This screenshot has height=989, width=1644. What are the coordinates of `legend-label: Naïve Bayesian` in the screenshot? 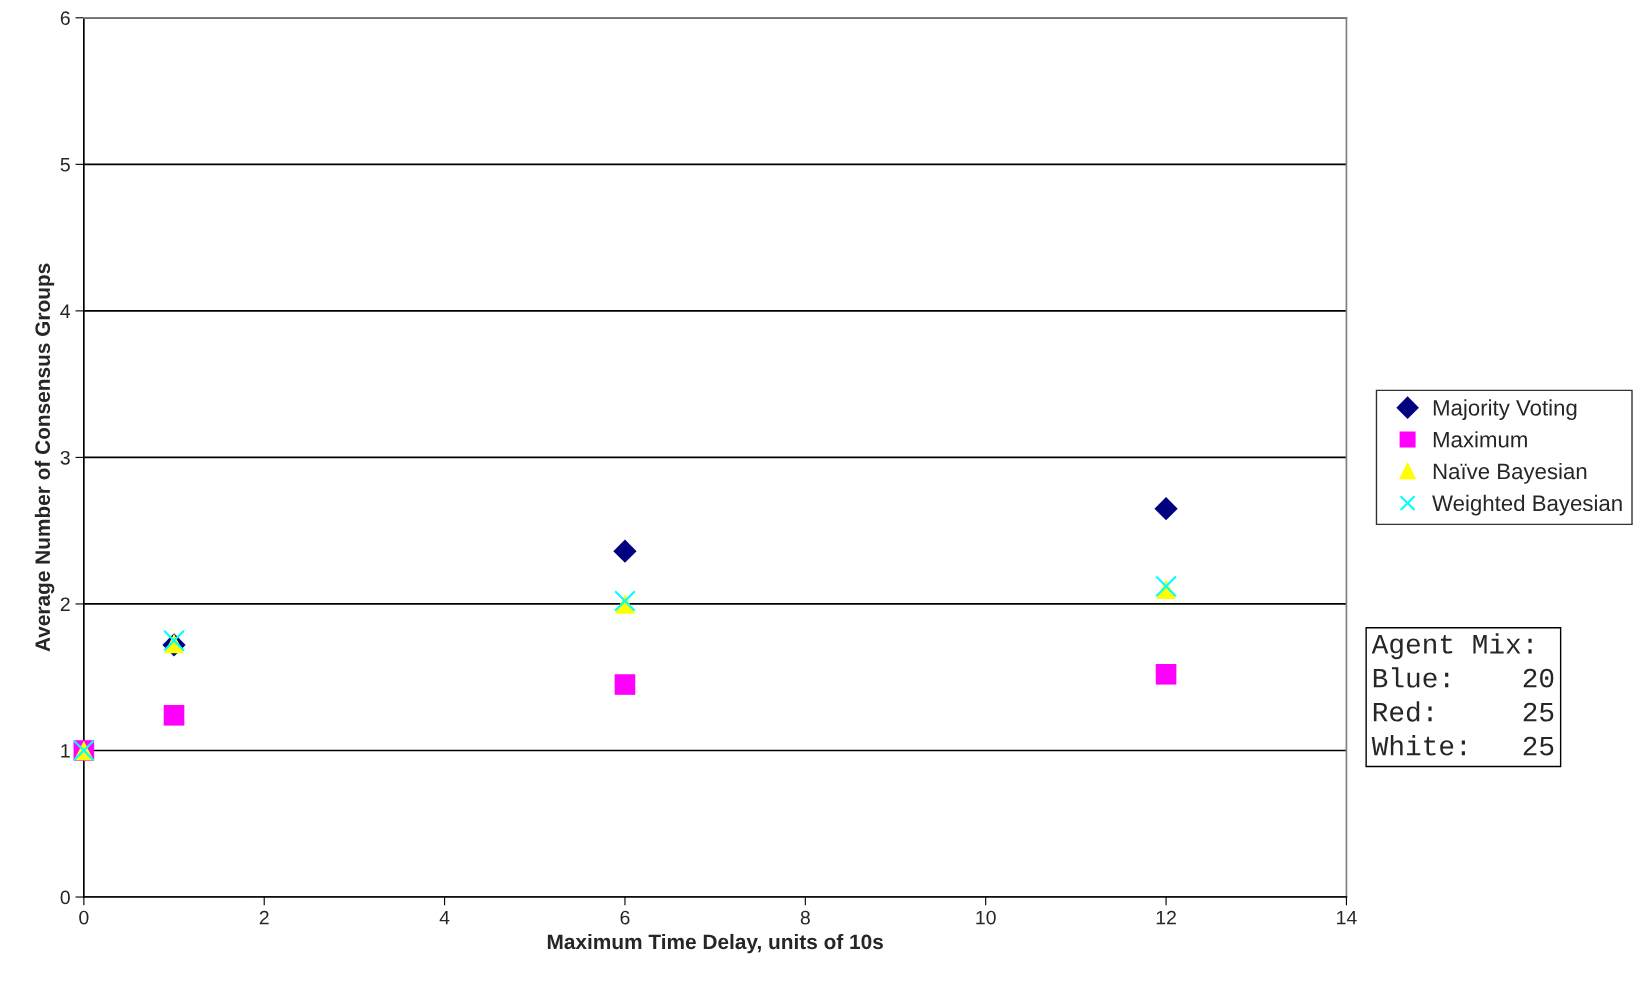 It's located at (1510, 473).